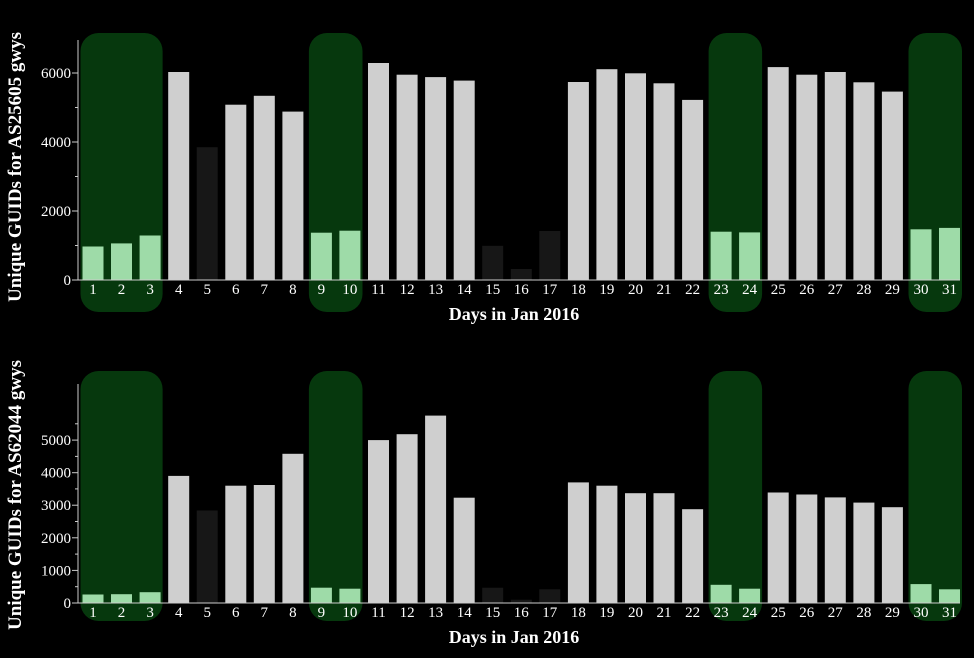 The height and width of the screenshot is (658, 974). What do you see at coordinates (892, 290) in the screenshot?
I see `x-tick-label-day-29: 29` at bounding box center [892, 290].